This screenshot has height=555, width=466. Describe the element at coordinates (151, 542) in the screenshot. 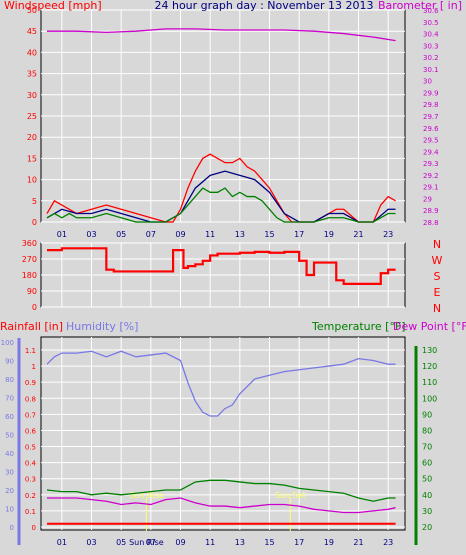

I see `x-tick-label: 07` at that location.